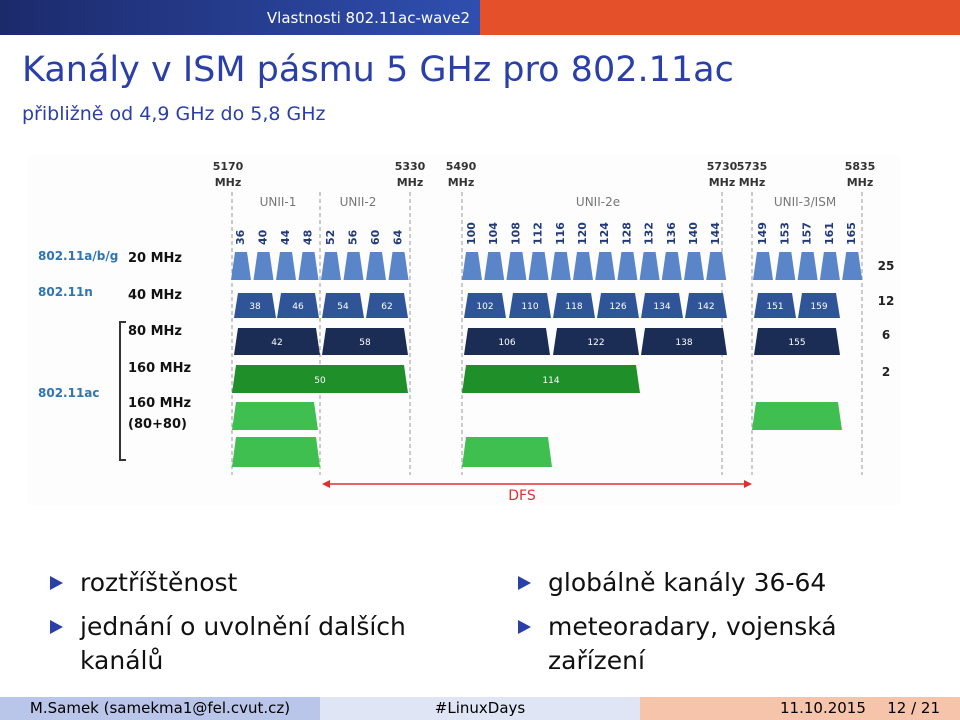 The image size is (960, 720). What do you see at coordinates (276, 343) in the screenshot?
I see `channel-80: 42` at bounding box center [276, 343].